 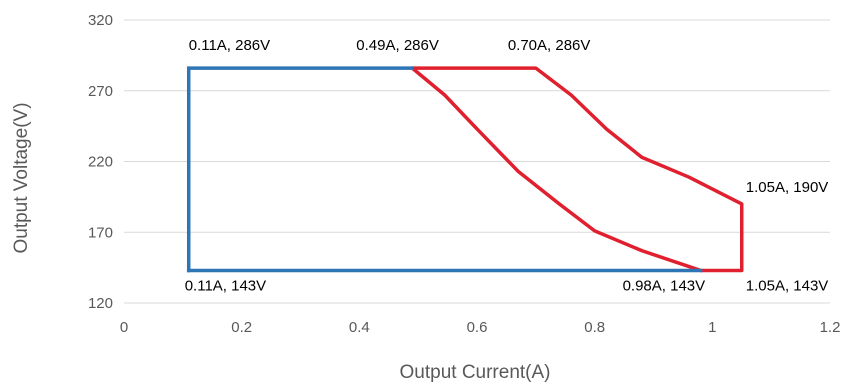 What do you see at coordinates (100, 91) in the screenshot?
I see `y-tick-label-3: 270` at bounding box center [100, 91].